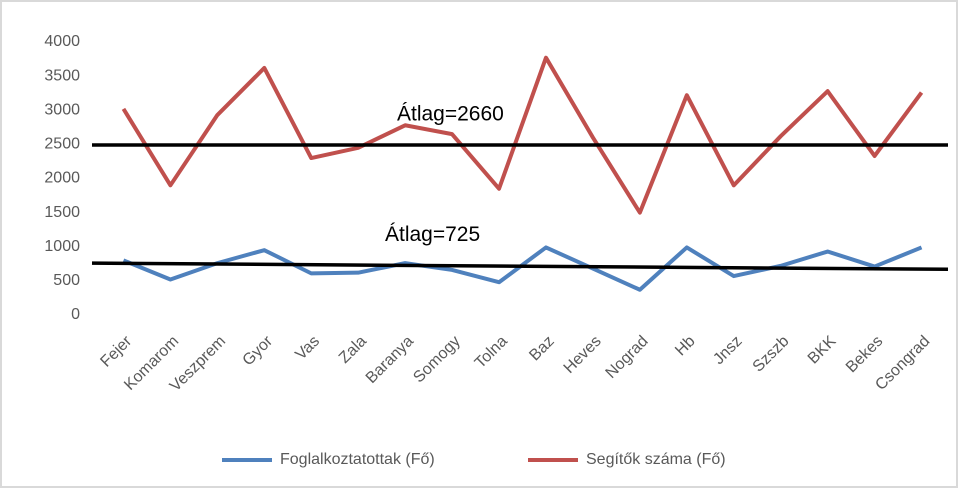 This screenshot has height=490, width=960. What do you see at coordinates (62, 41) in the screenshot?
I see `y-tick-label: 4000` at bounding box center [62, 41].